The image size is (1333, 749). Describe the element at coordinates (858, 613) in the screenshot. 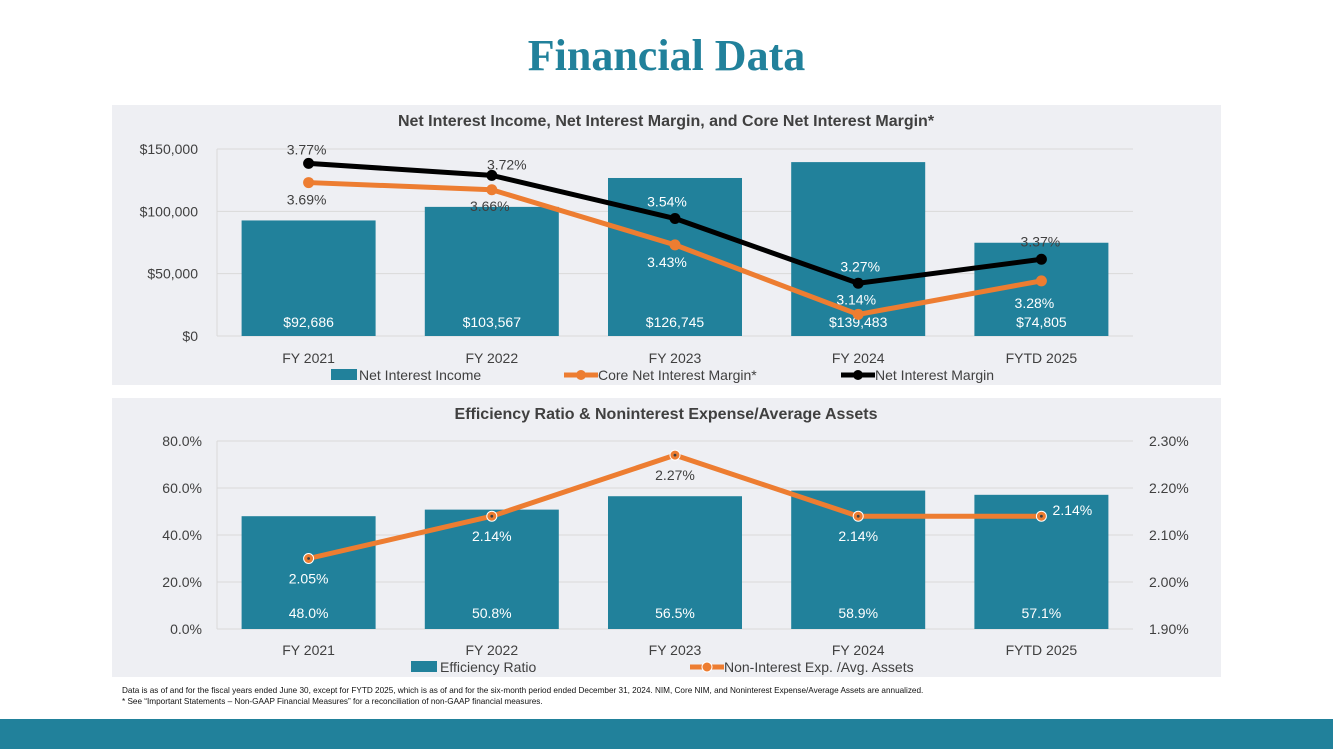

I see `bar-data-label: 58.9%` at that location.